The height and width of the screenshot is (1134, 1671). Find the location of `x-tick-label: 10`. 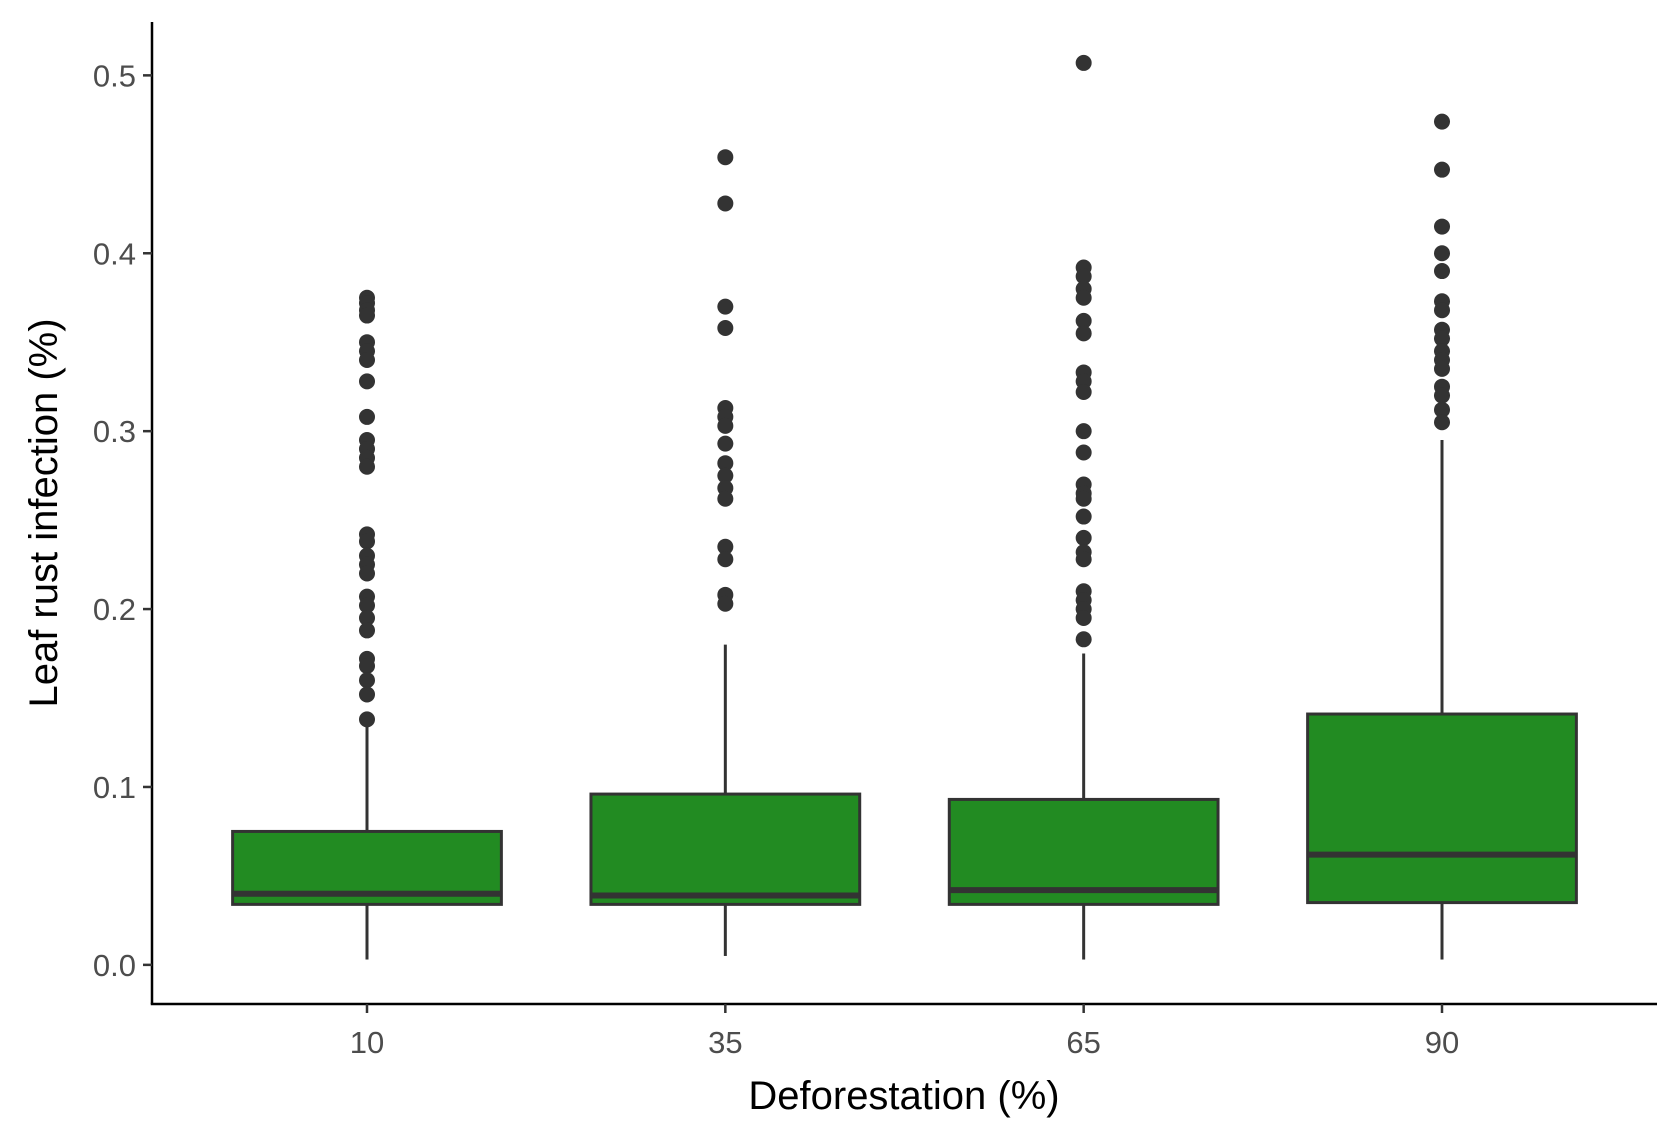

x-tick-label: 10 is located at coordinates (367, 1042).